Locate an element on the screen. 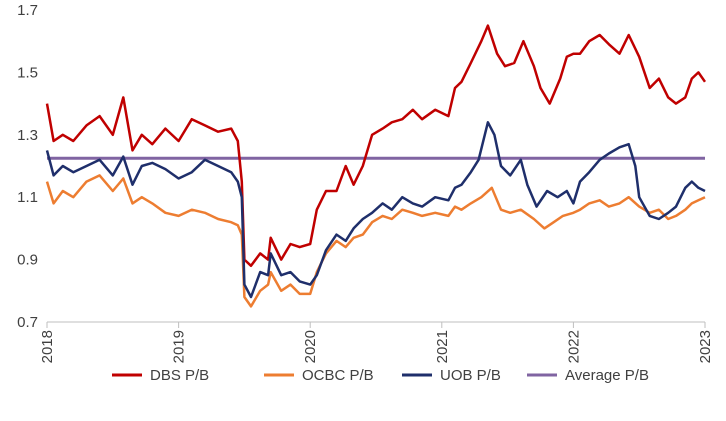  x-tick-label: 2020 is located at coordinates (310, 346).